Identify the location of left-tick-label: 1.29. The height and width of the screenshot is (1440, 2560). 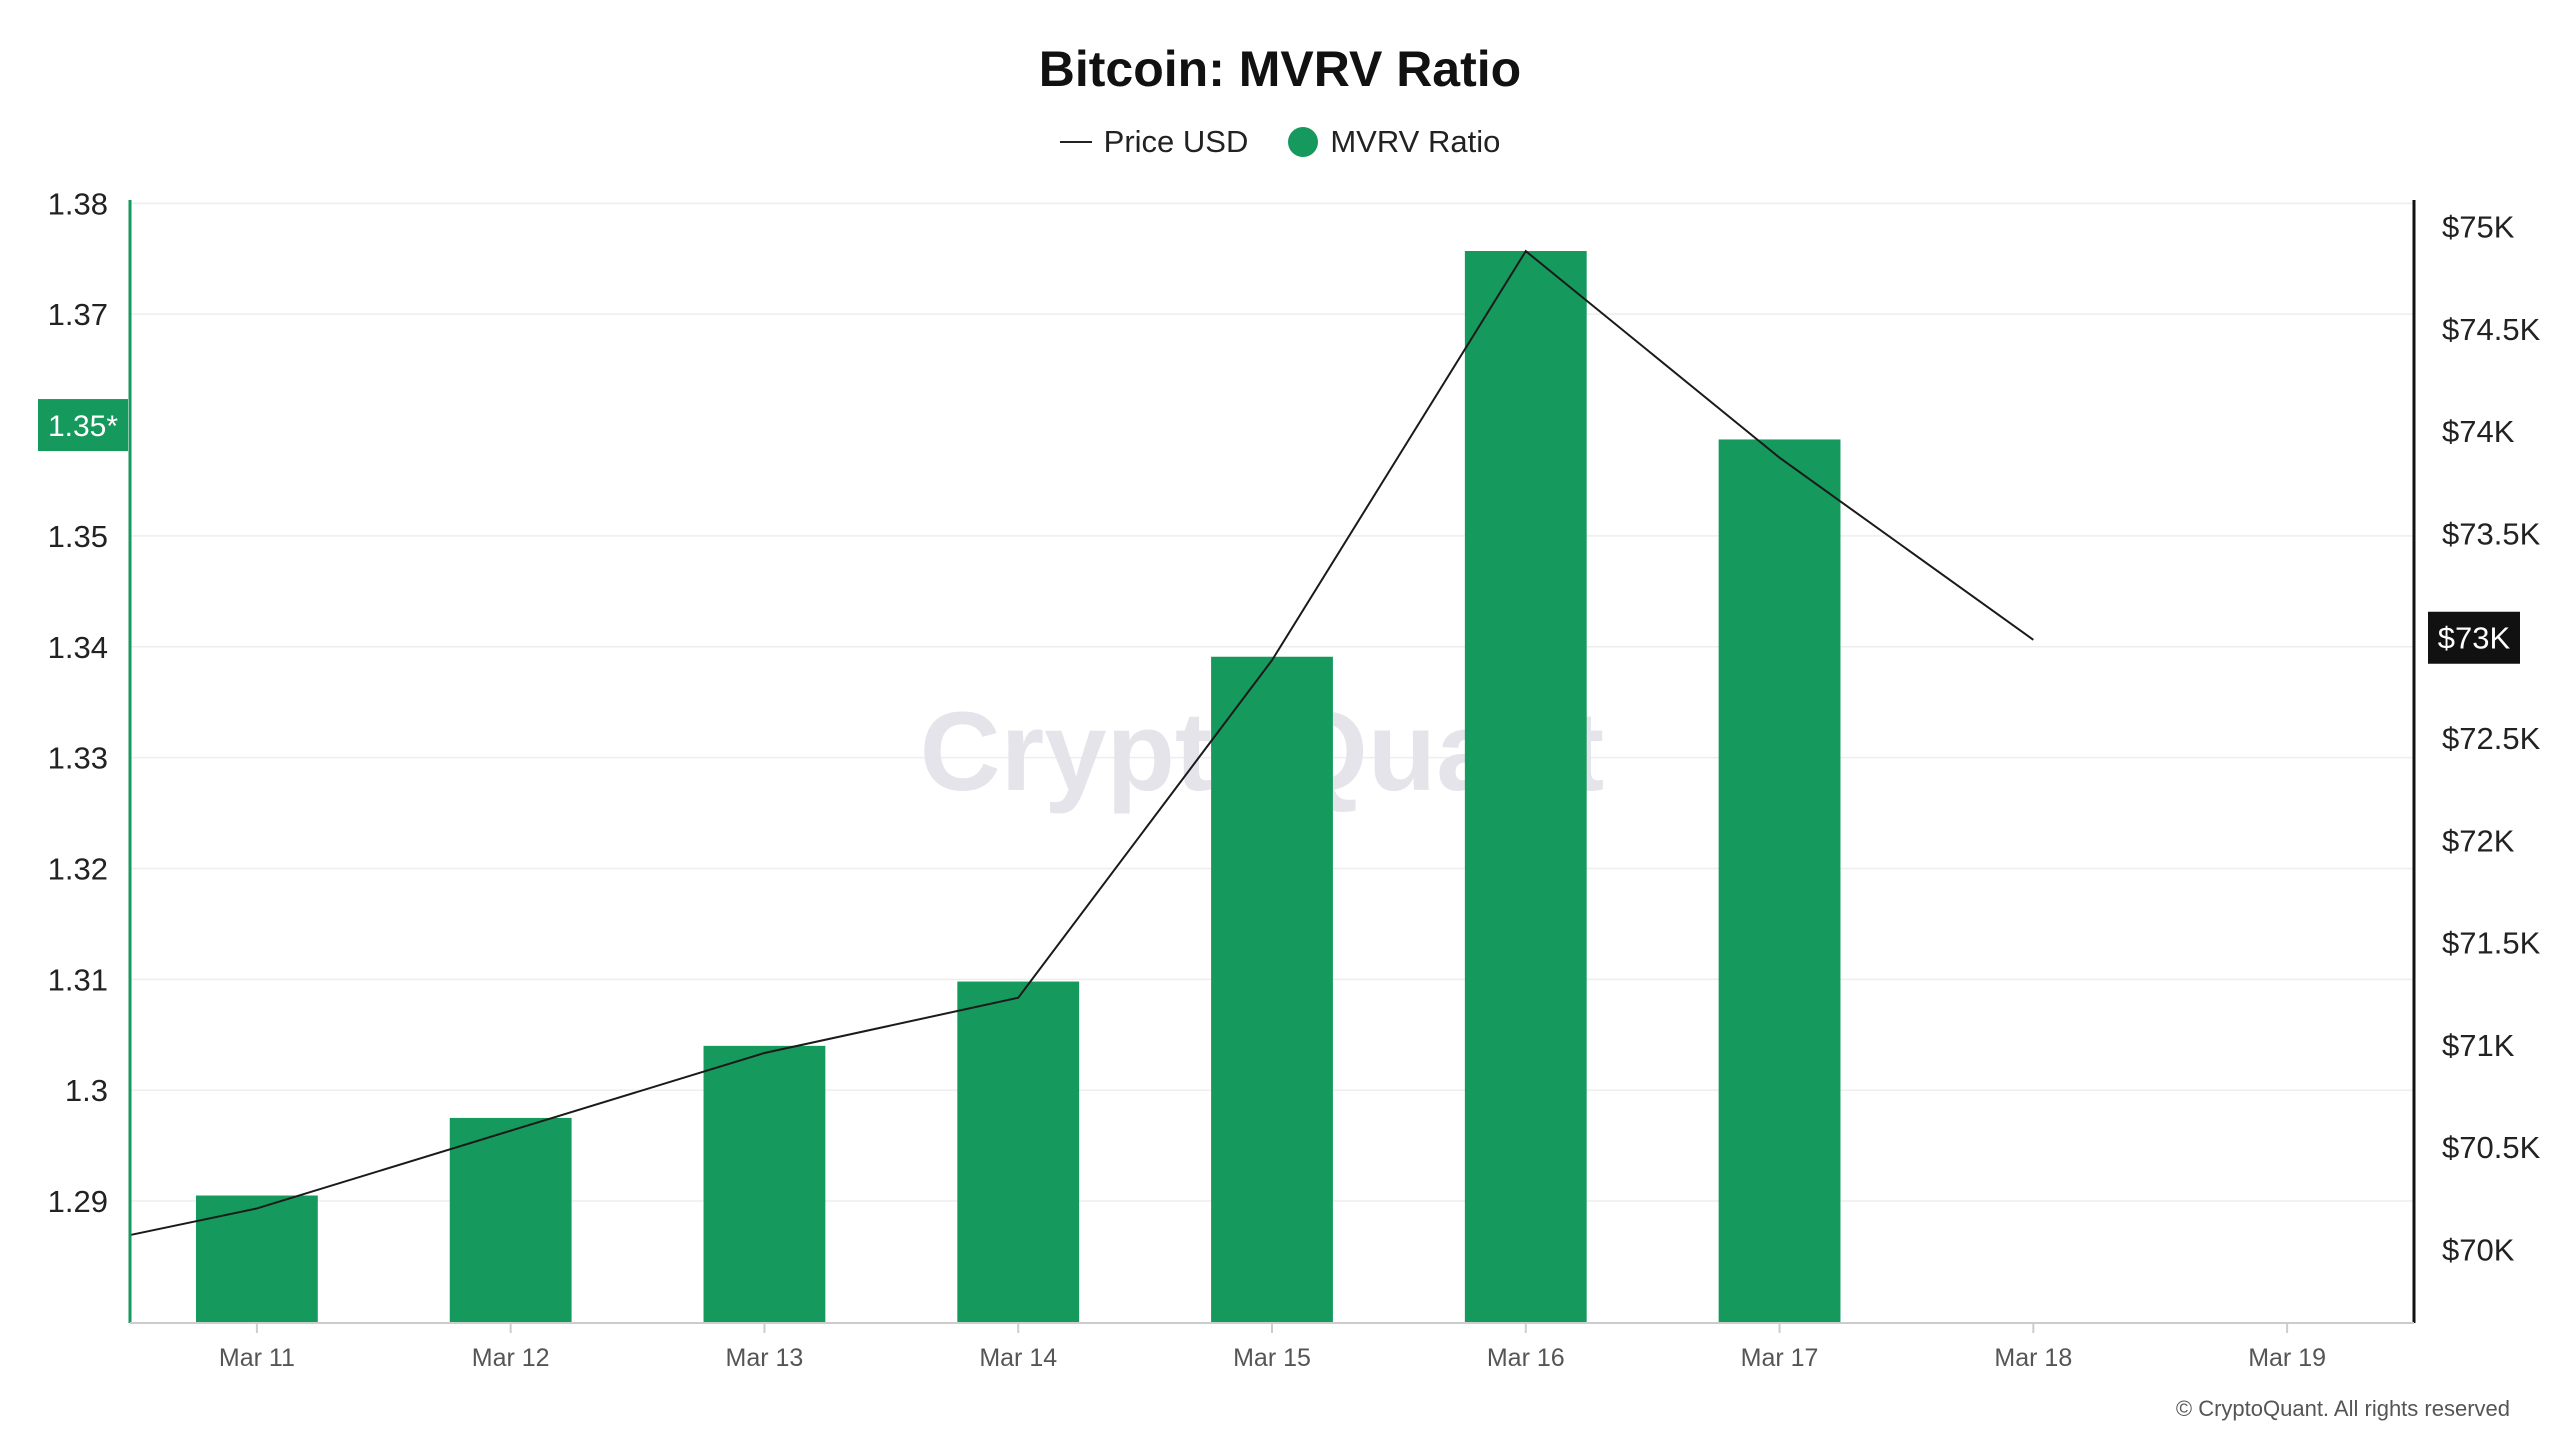
(78, 1201).